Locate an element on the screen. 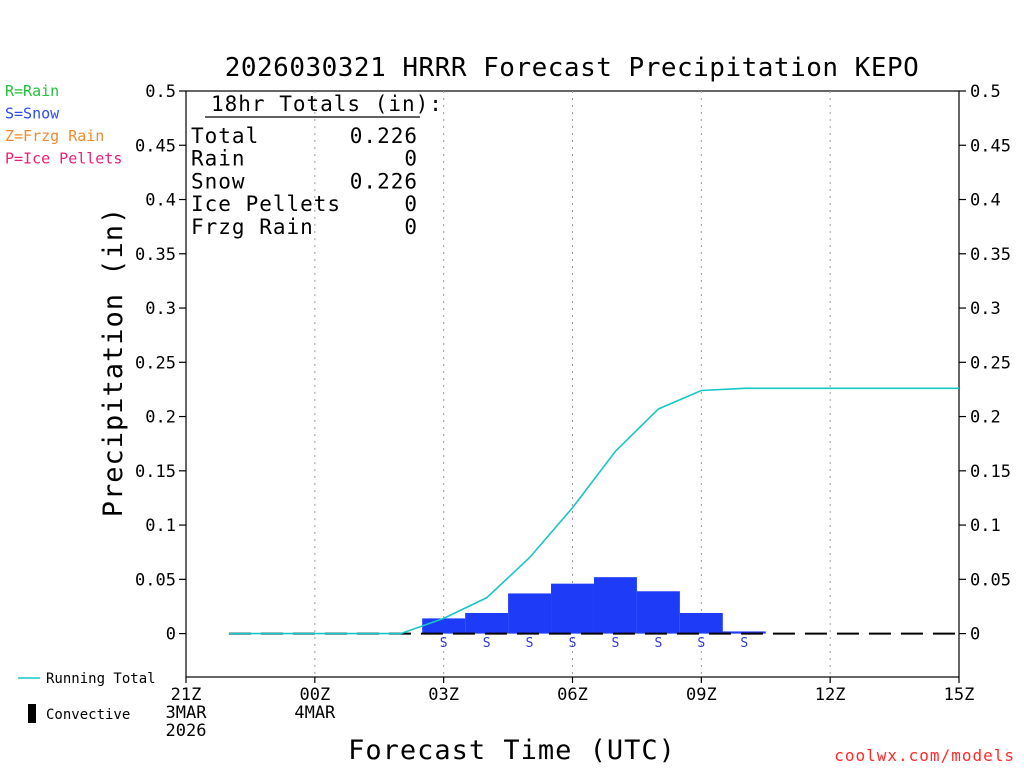 This screenshot has width=1024, height=768. totals-value-4: 0 is located at coordinates (411, 227).